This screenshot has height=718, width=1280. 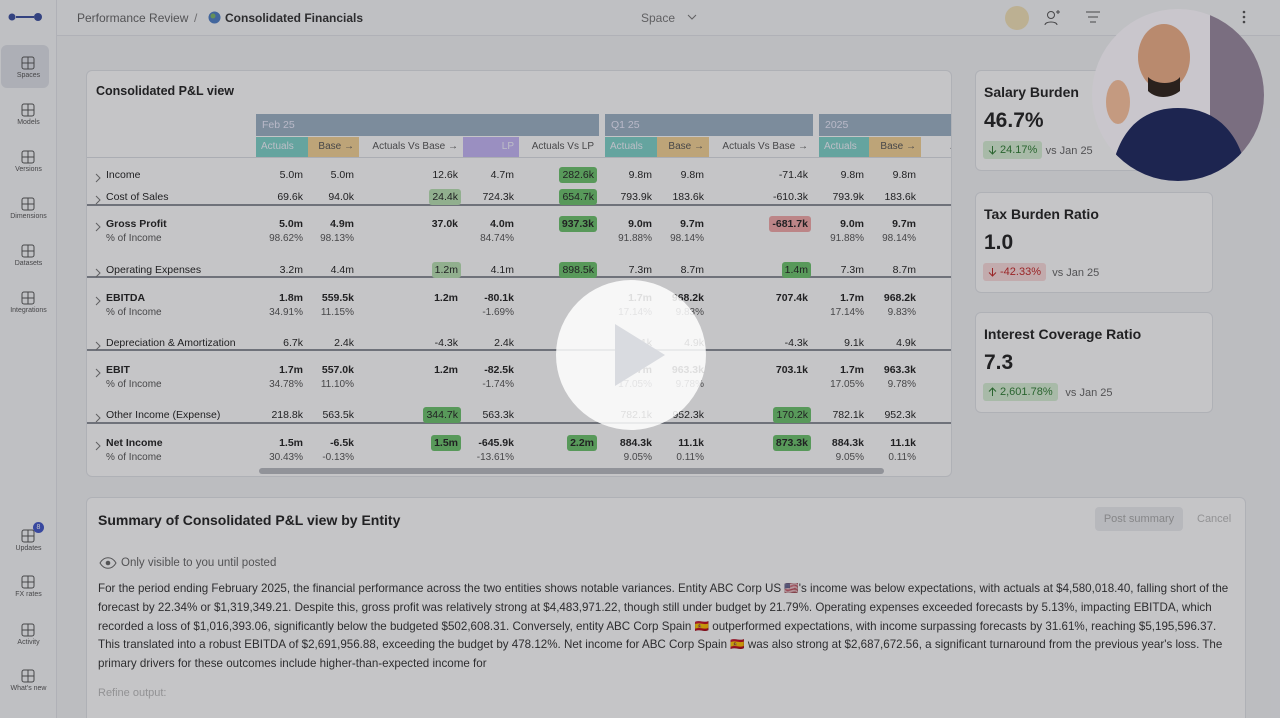 What do you see at coordinates (28, 169) in the screenshot?
I see `nav-item: Versions` at bounding box center [28, 169].